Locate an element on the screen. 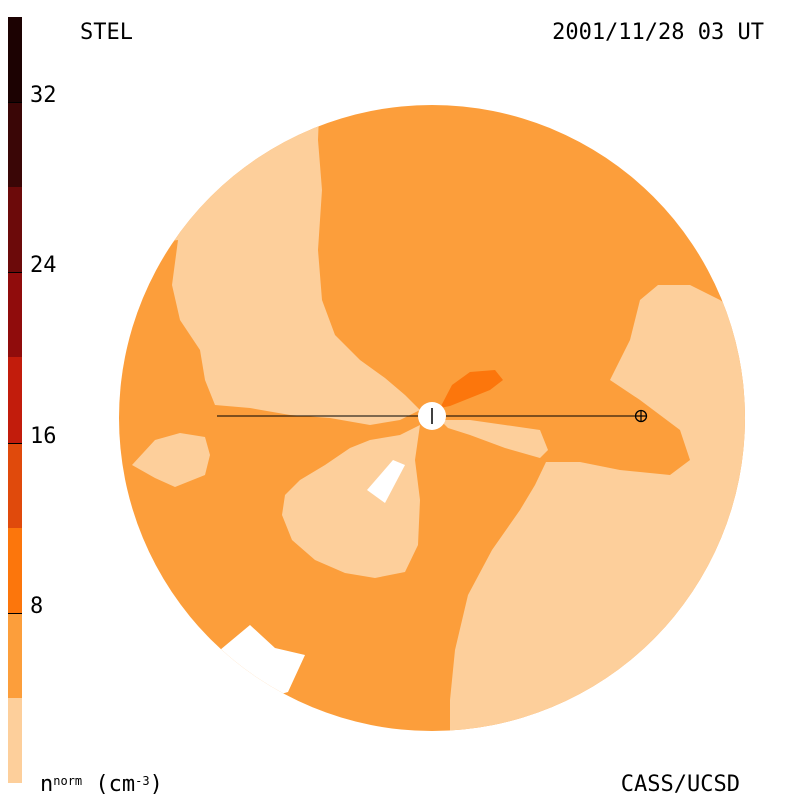 This screenshot has height=800, width=800. colorbar-unit-label: nnorm (cm-3) is located at coordinates (101, 785).